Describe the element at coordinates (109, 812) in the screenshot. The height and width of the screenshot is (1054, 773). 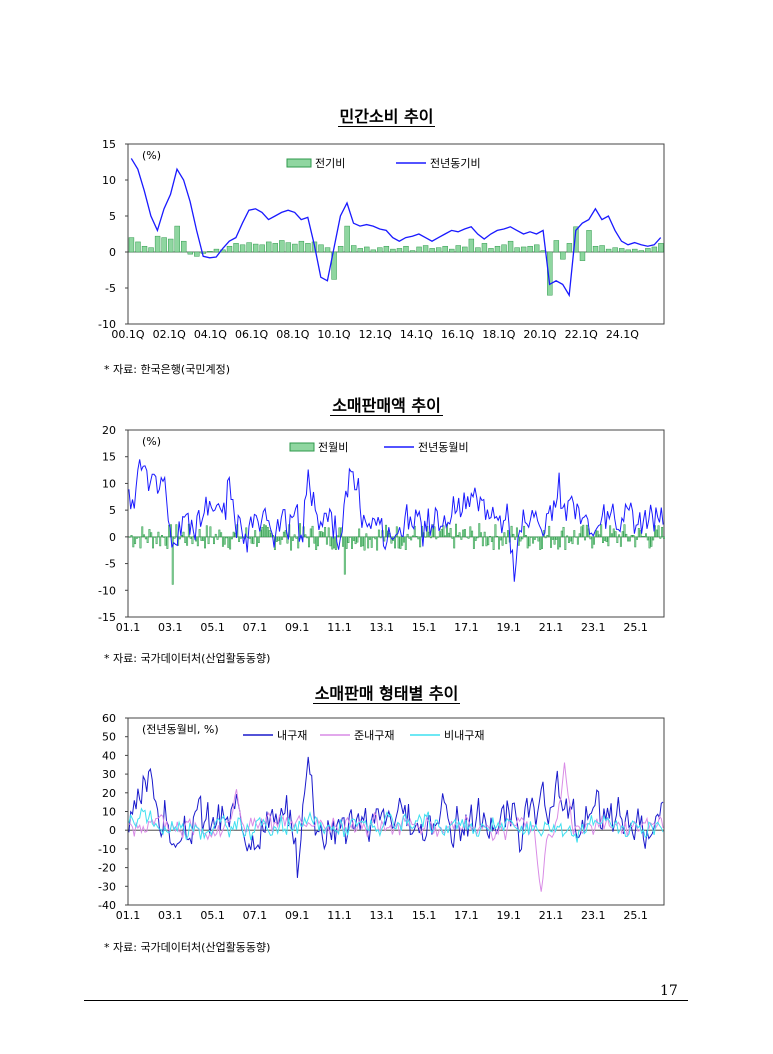
I see `y-tick-label: 10` at that location.